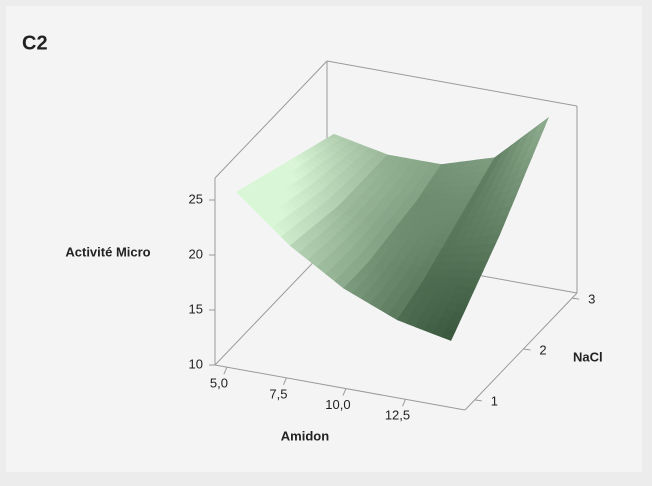  Describe the element at coordinates (397, 415) in the screenshot. I see `x-tick-label: 12,5` at that location.